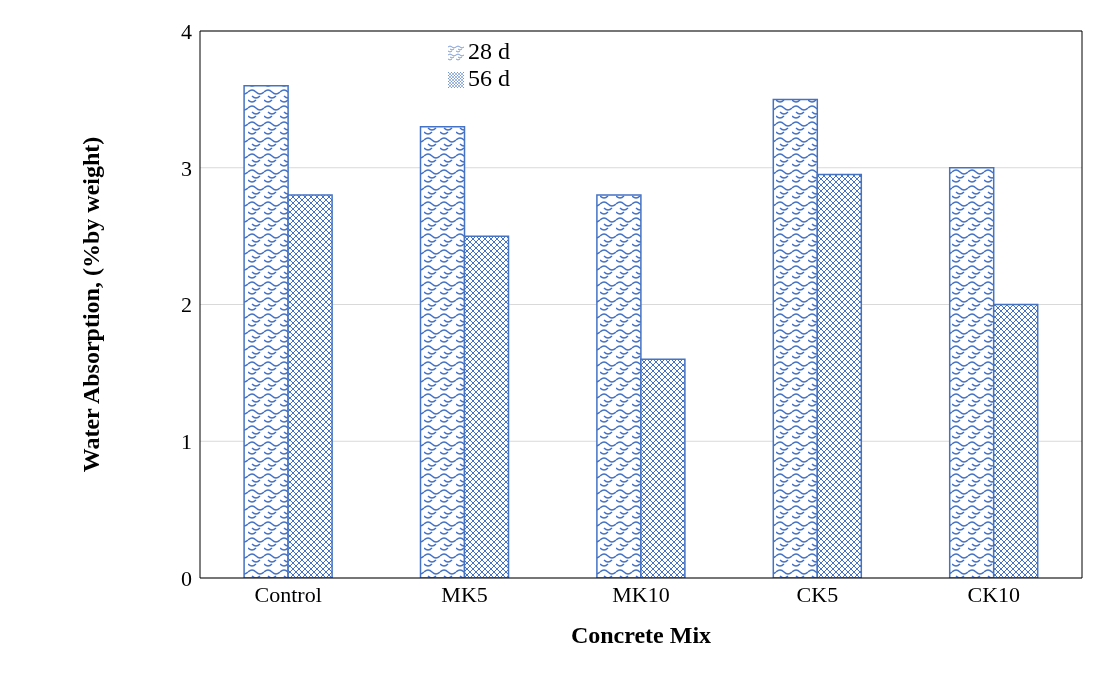 This screenshot has width=1113, height=677. Describe the element at coordinates (90, 304) in the screenshot. I see `y-axis-title: Water Absorption, (%by weight)` at that location.